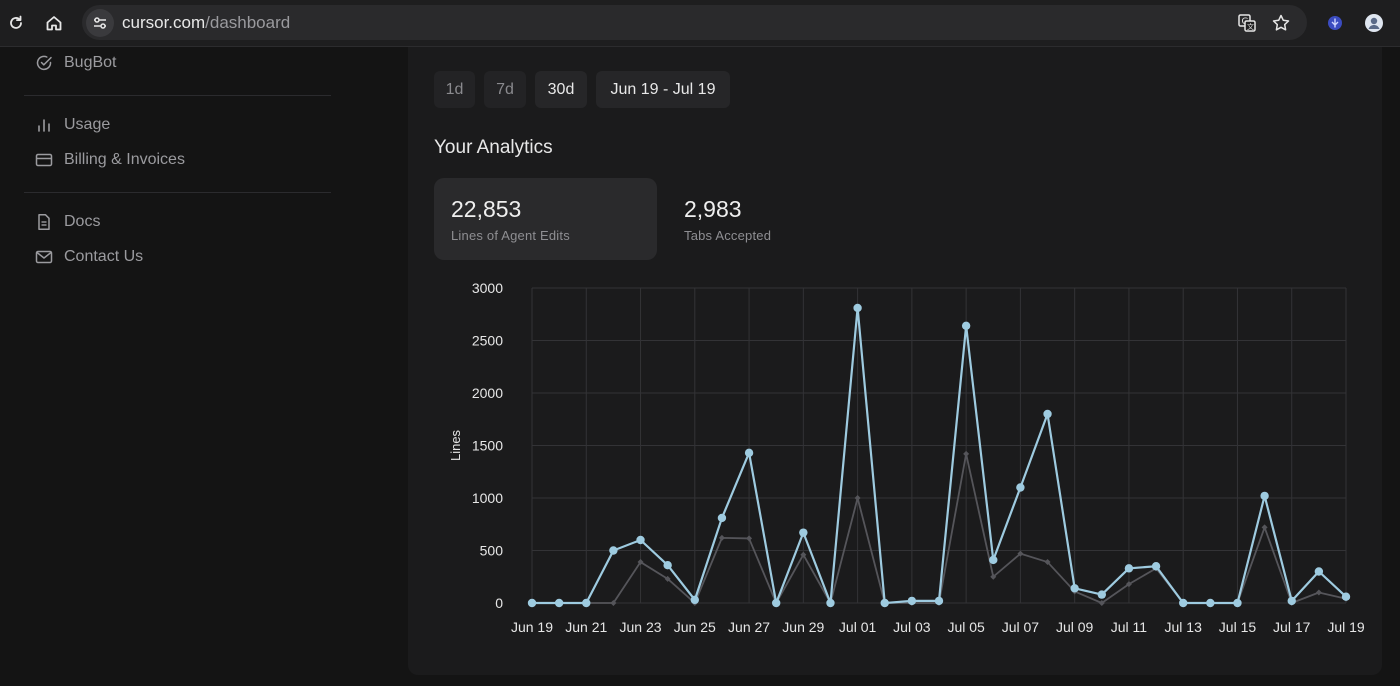 Image resolution: width=1400 pixels, height=686 pixels. I want to click on range-7d-button: 7d, so click(505, 89).